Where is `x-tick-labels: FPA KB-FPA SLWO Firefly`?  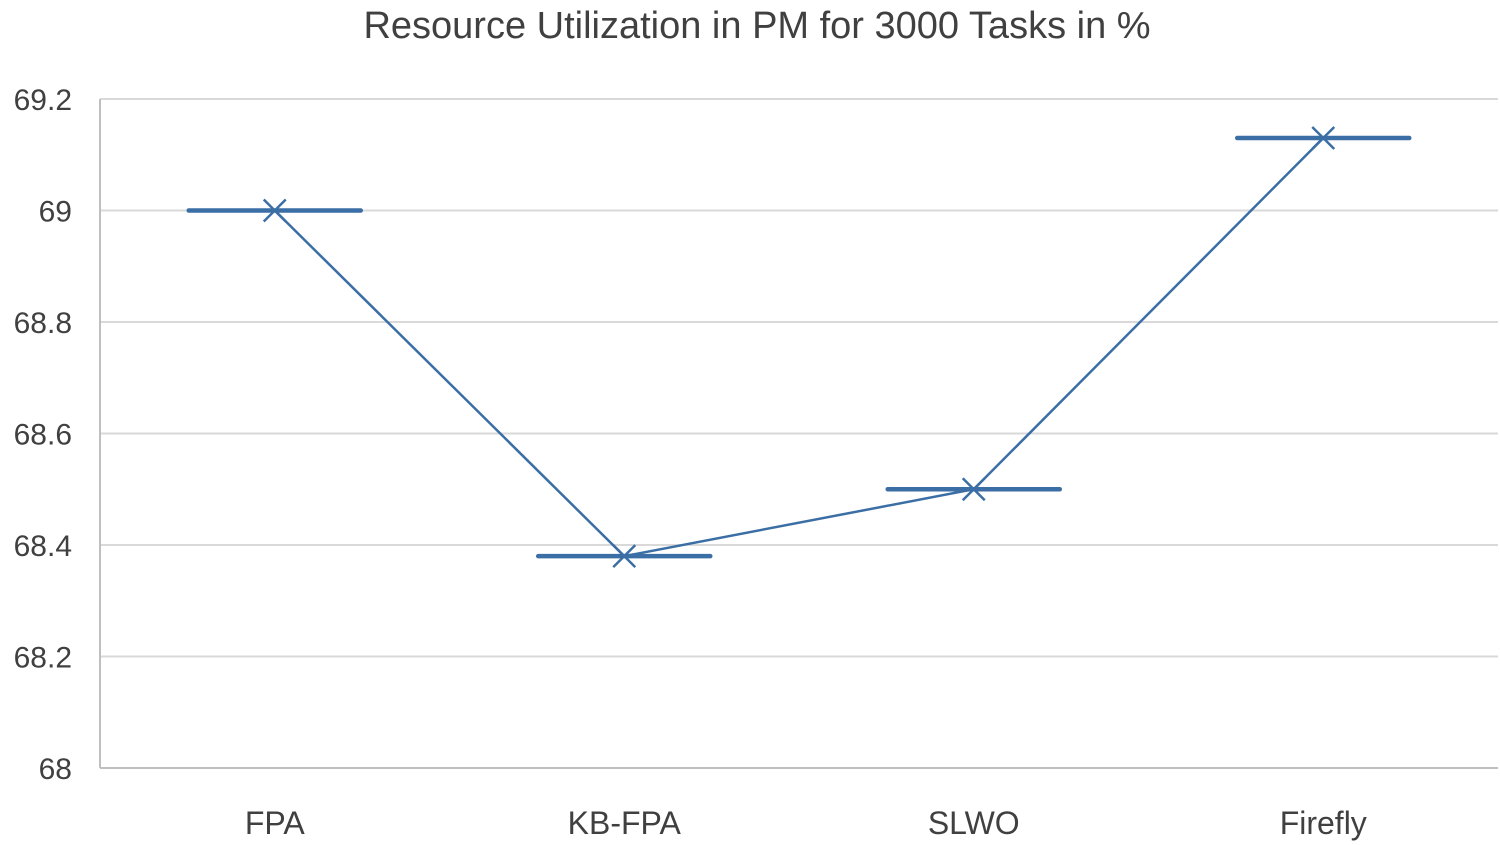
x-tick-labels: FPA KB-FPA SLWO Firefly is located at coordinates (806, 823).